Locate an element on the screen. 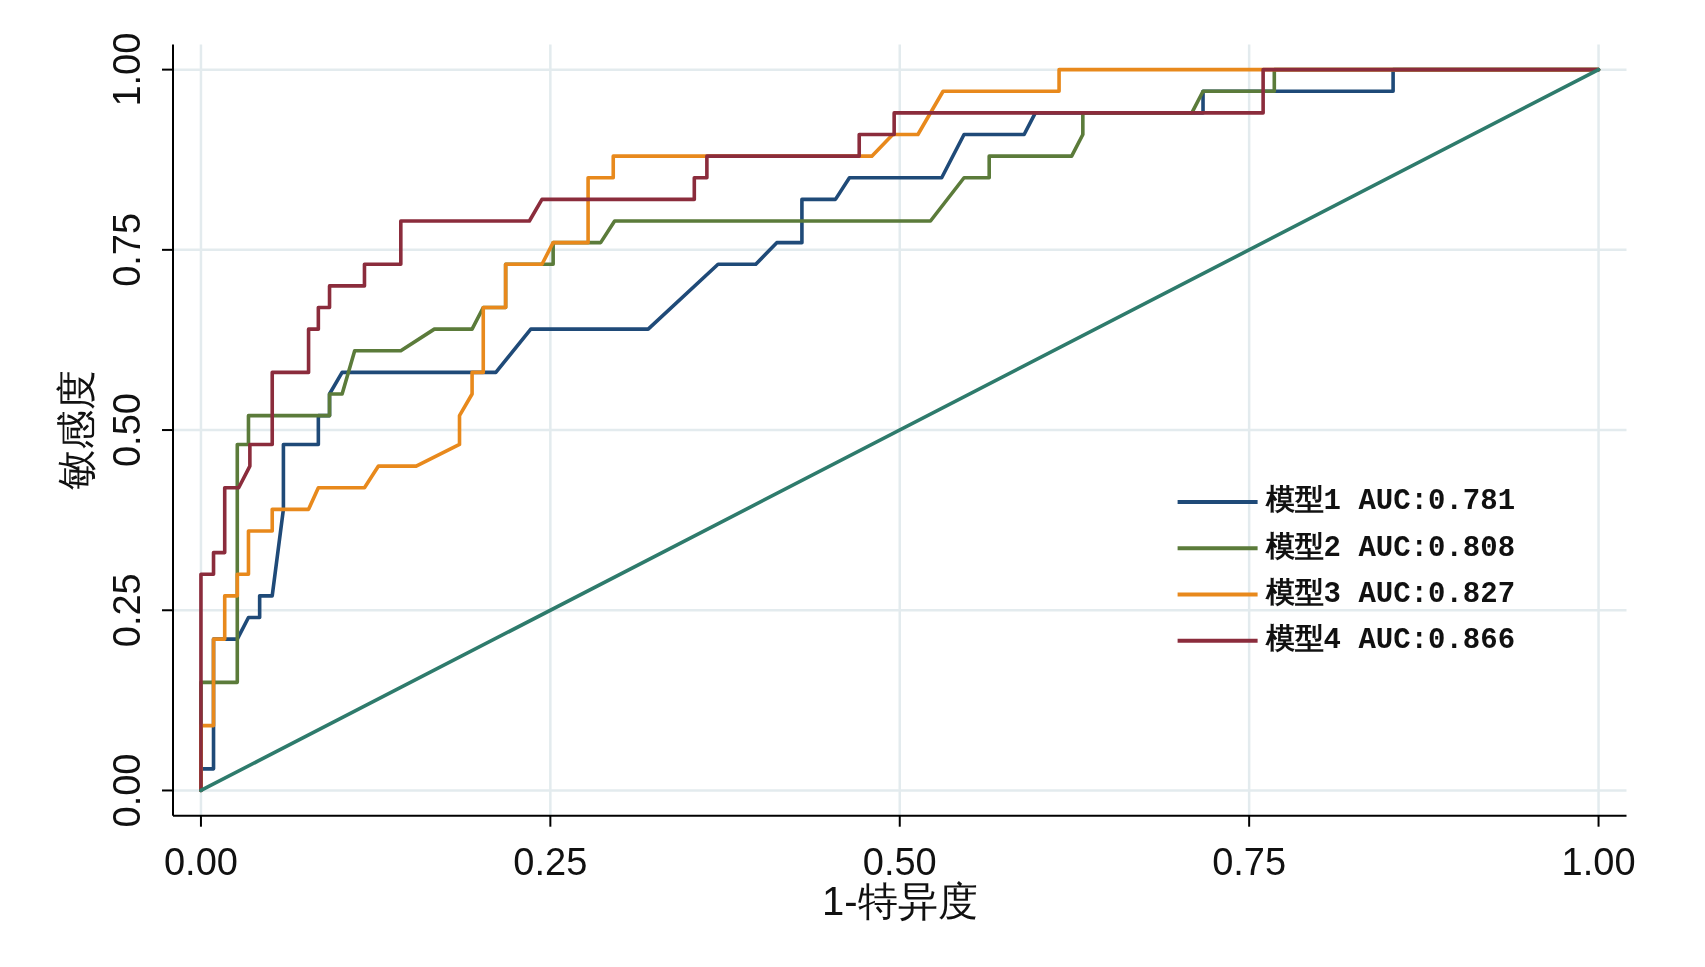 This screenshot has width=1705, height=967. y-tick-label: 0.50 is located at coordinates (127, 430).